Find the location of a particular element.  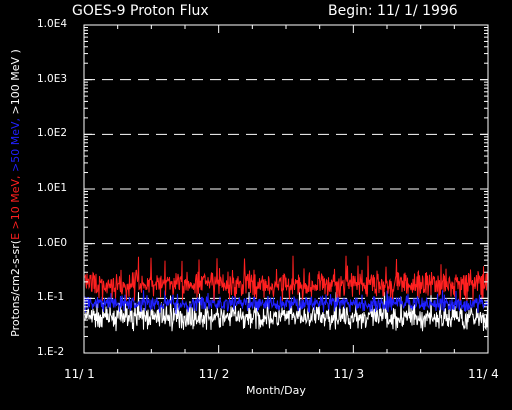

x-tick-label: 11/ 4 is located at coordinates (483, 374).